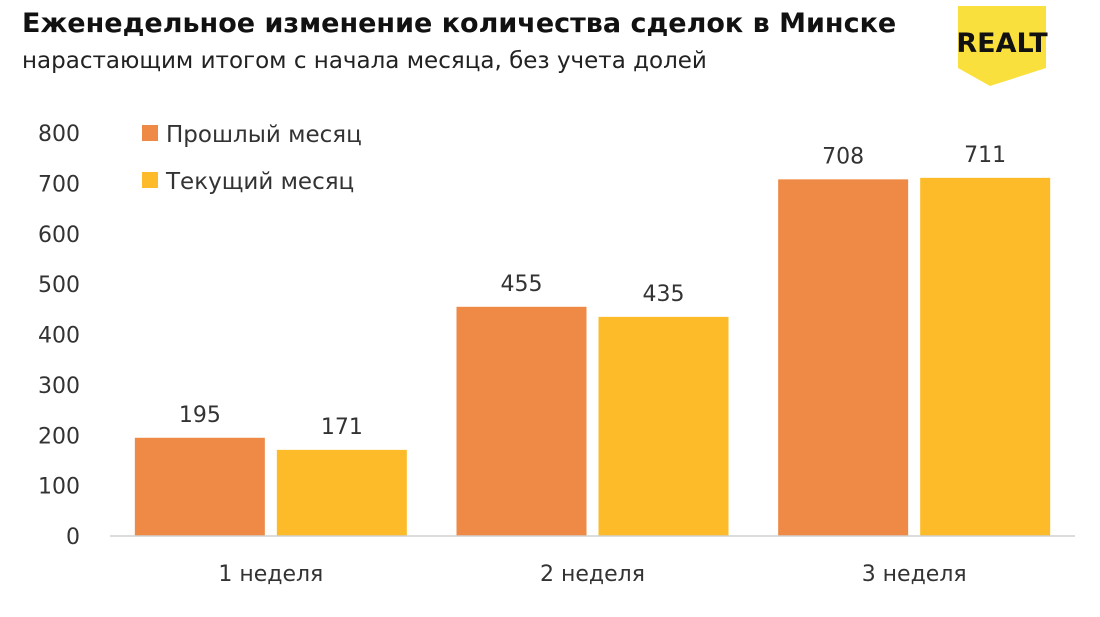 The height and width of the screenshot is (617, 1100). I want to click on y-tick-label: 600, so click(59, 235).